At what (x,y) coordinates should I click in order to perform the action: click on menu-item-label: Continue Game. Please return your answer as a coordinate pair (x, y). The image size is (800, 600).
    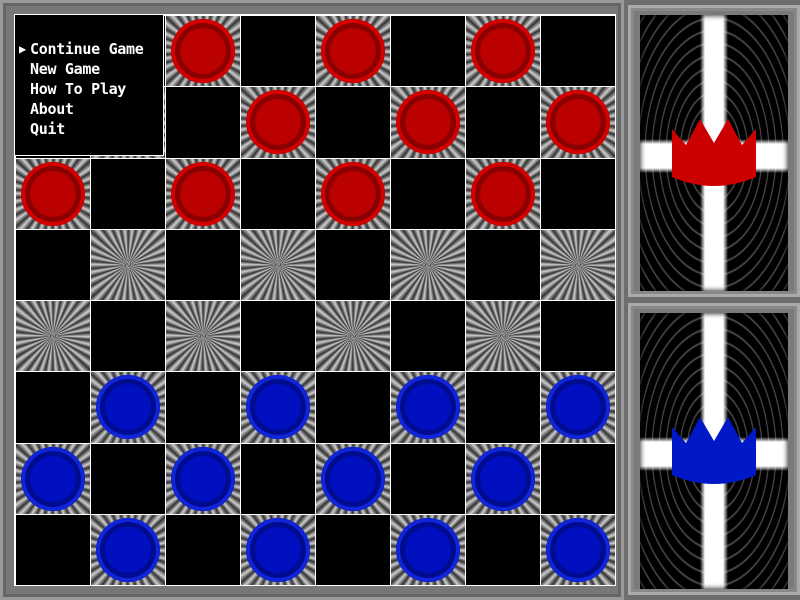
    Looking at the image, I should click on (87, 49).